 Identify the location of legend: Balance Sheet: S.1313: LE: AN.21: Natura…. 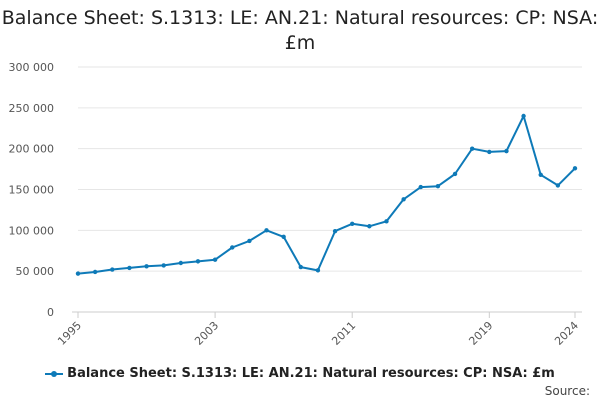
(300, 373).